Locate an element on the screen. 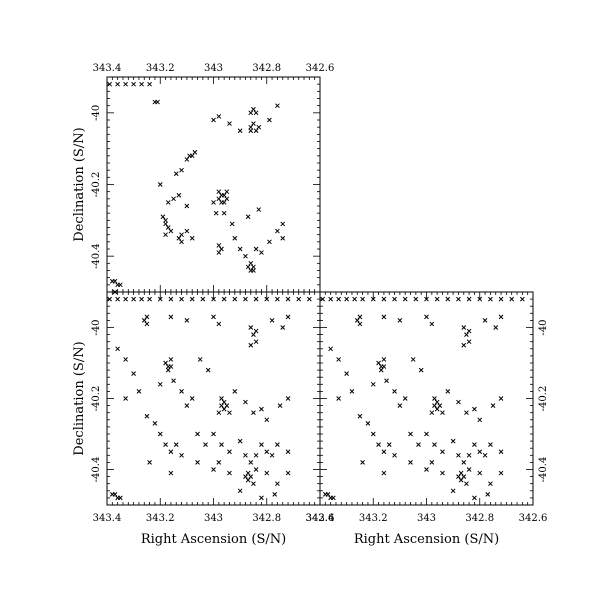 The width and height of the screenshot is (611, 616). x-tick-label: 343 is located at coordinates (213, 68).